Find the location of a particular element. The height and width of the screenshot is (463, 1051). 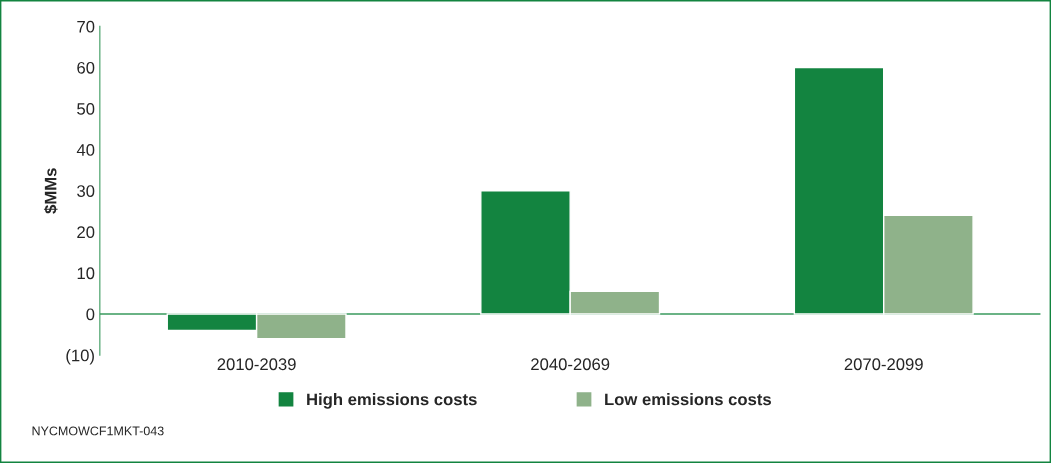

legend-label: High emissions costs is located at coordinates (392, 401).